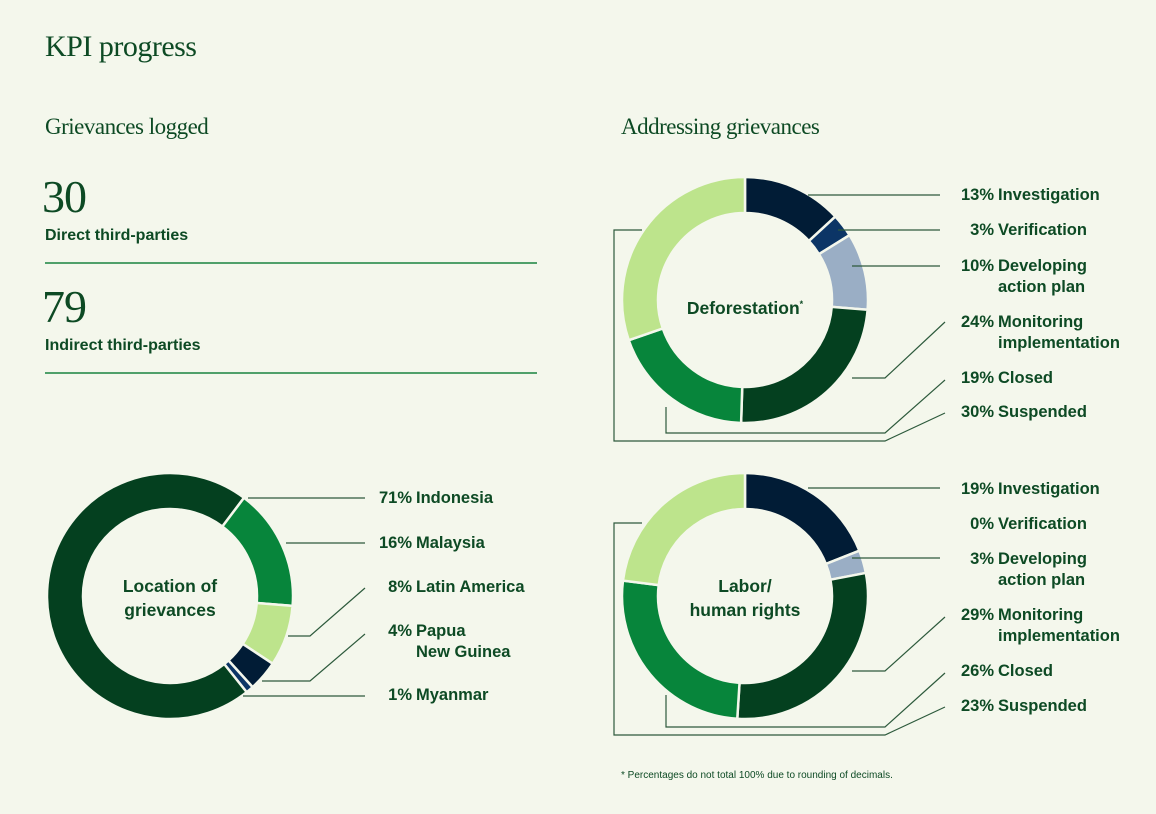  Describe the element at coordinates (400, 587) in the screenshot. I see `legend-pct: 8%` at that location.